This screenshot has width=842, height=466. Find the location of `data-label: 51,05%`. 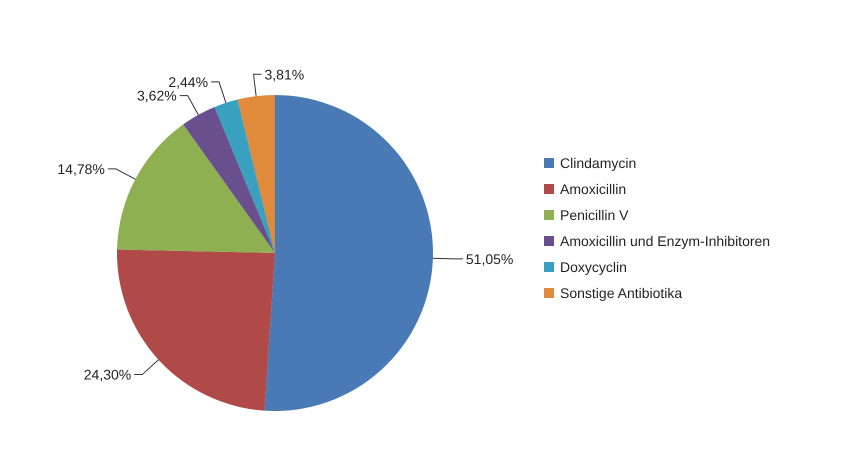

data-label: 51,05% is located at coordinates (490, 258).